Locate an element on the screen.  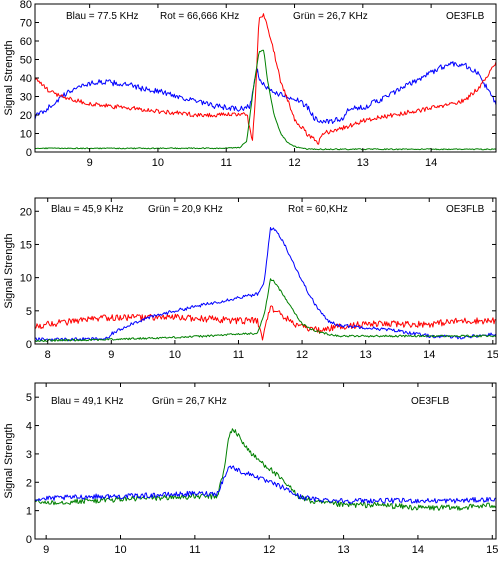
y-tick-label: 40 is located at coordinates (26, 79).